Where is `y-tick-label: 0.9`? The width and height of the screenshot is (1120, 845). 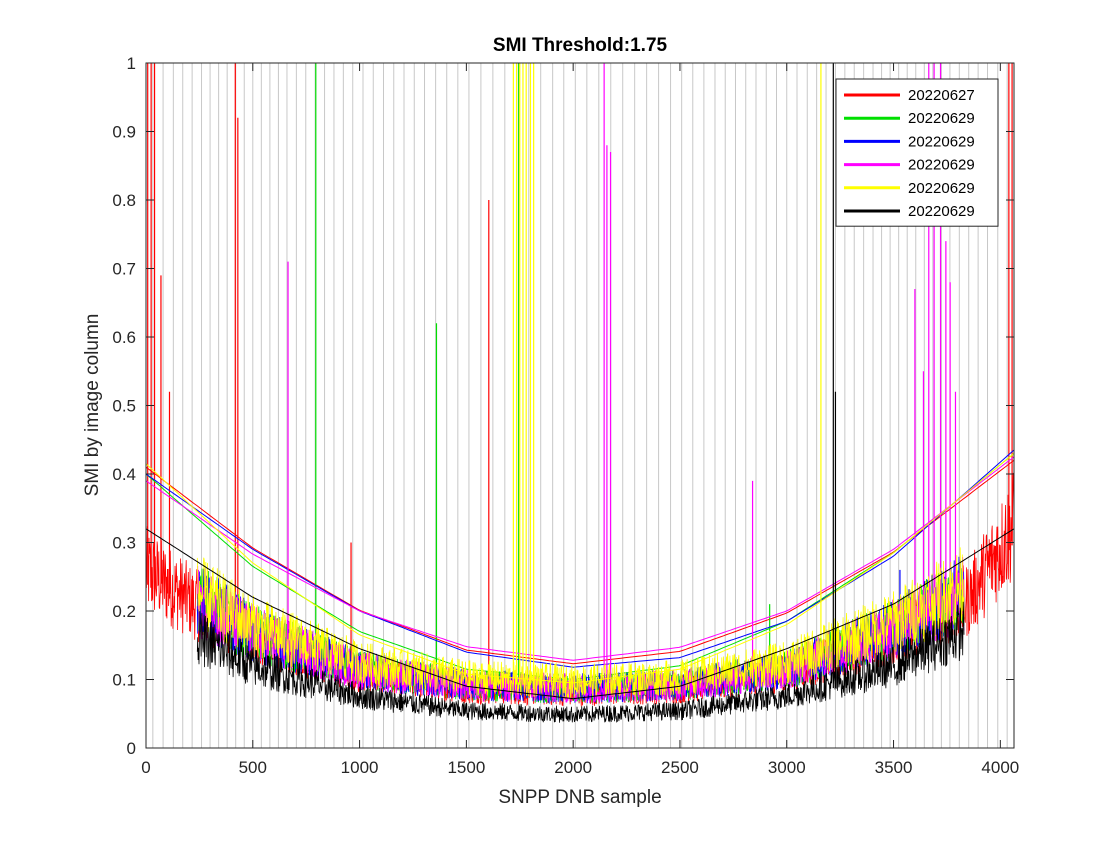 y-tick-label: 0.9 is located at coordinates (124, 132).